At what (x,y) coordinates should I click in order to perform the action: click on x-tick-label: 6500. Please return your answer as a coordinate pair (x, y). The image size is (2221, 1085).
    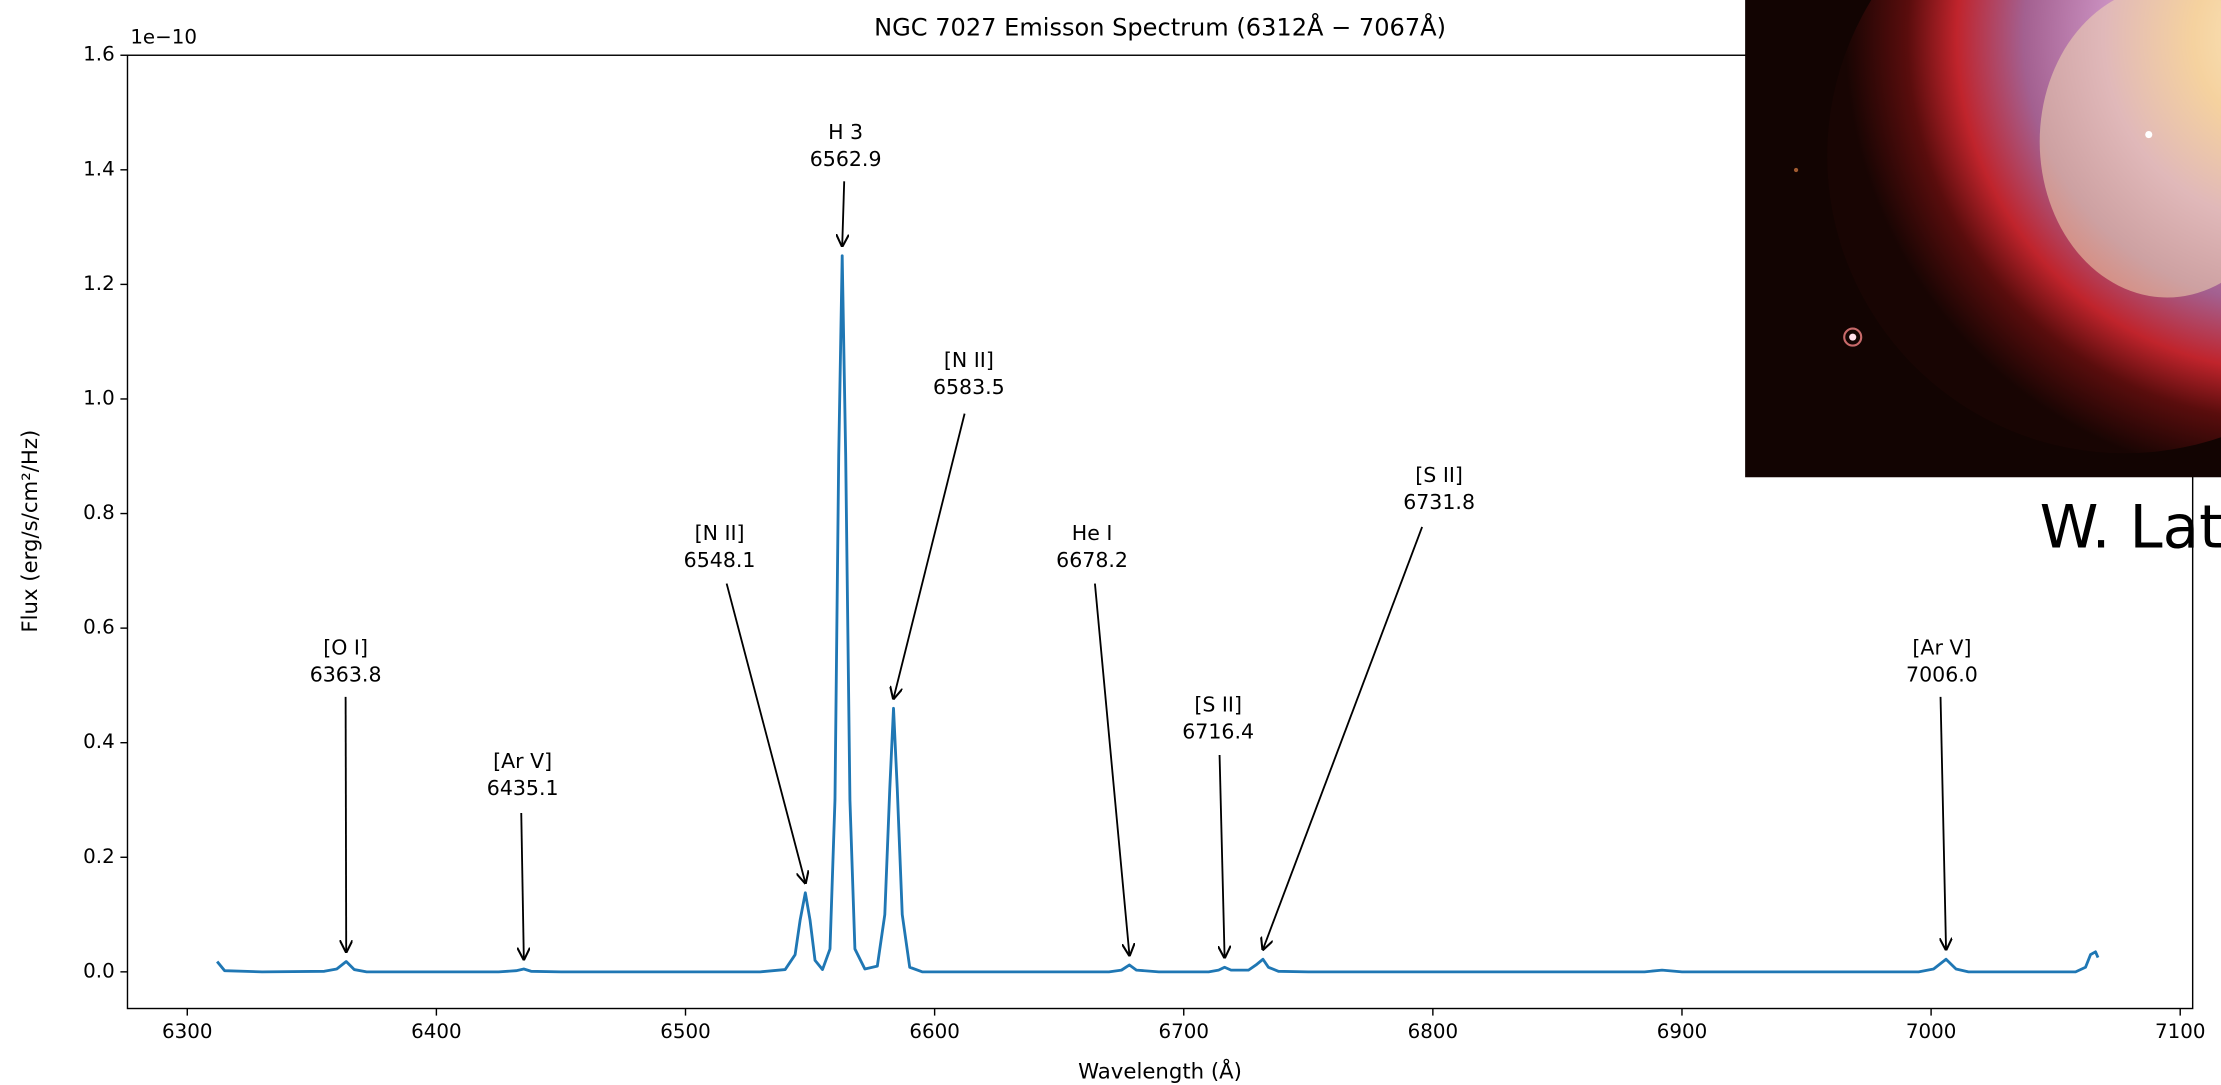
    Looking at the image, I should click on (685, 1031).